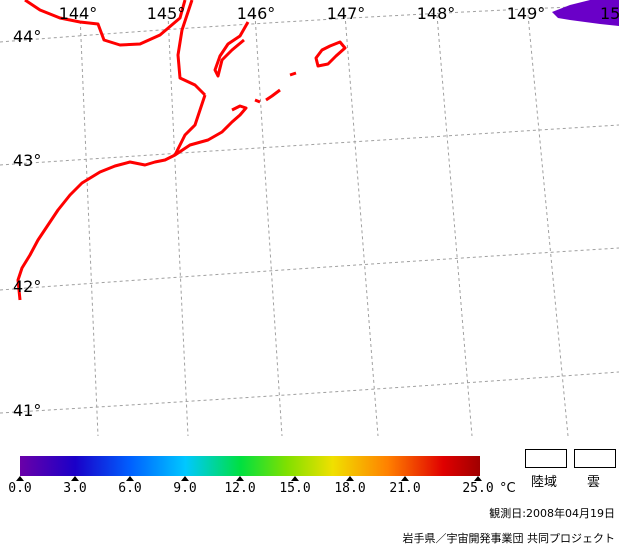 Image resolution: width=619 pixels, height=546 pixels. Describe the element at coordinates (585, 13) in the screenshot. I see `cloud-area` at that location.